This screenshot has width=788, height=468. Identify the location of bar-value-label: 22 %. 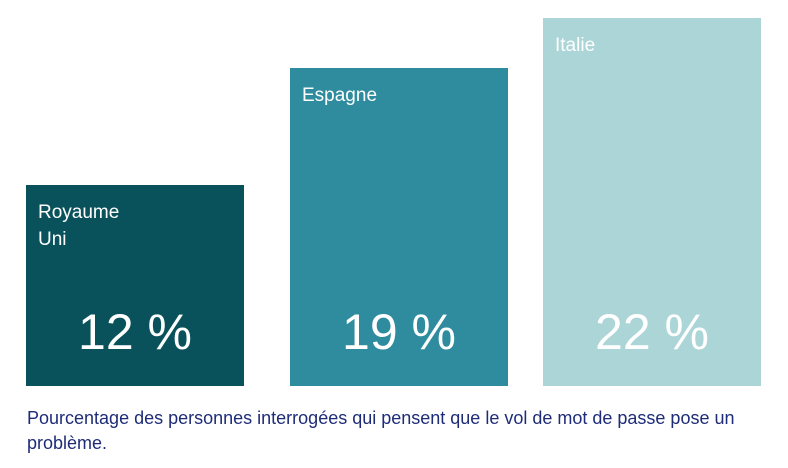
(652, 332).